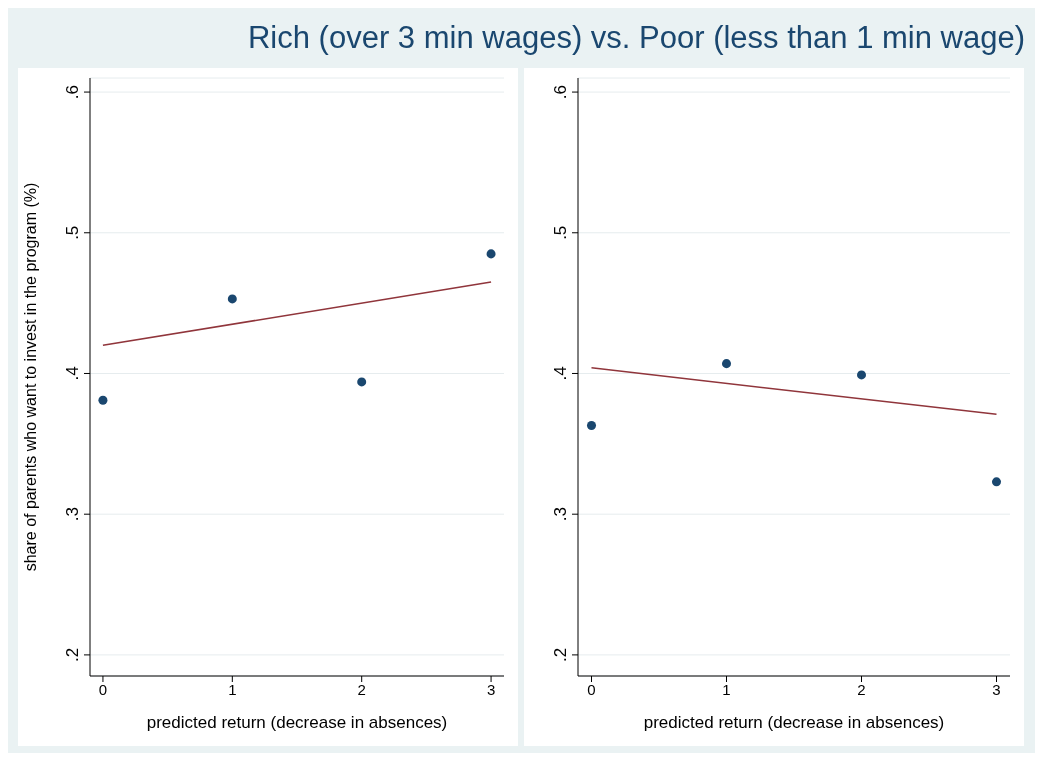 The image size is (1043, 763). Describe the element at coordinates (30, 377) in the screenshot. I see `y-axis-title: share of parents who want to invest in the program (%)` at that location.